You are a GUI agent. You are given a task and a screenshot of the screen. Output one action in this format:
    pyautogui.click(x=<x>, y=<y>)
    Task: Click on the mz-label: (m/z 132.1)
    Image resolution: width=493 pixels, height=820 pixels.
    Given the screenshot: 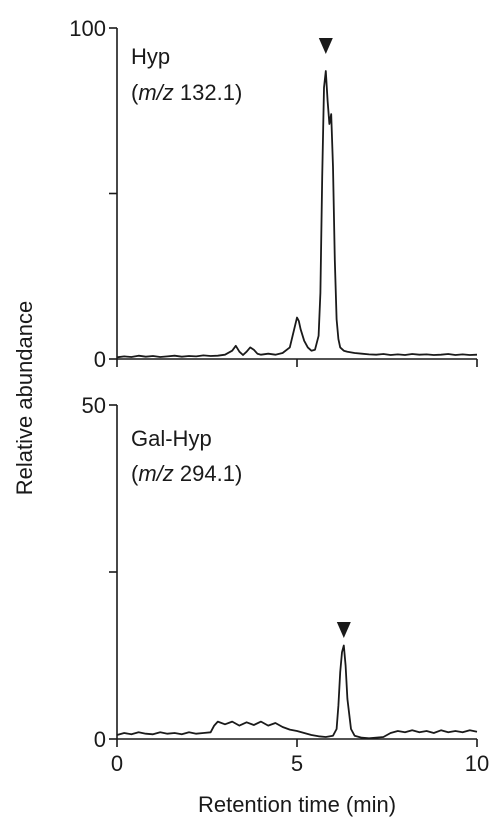 What is the action you would take?
    pyautogui.click(x=186, y=92)
    